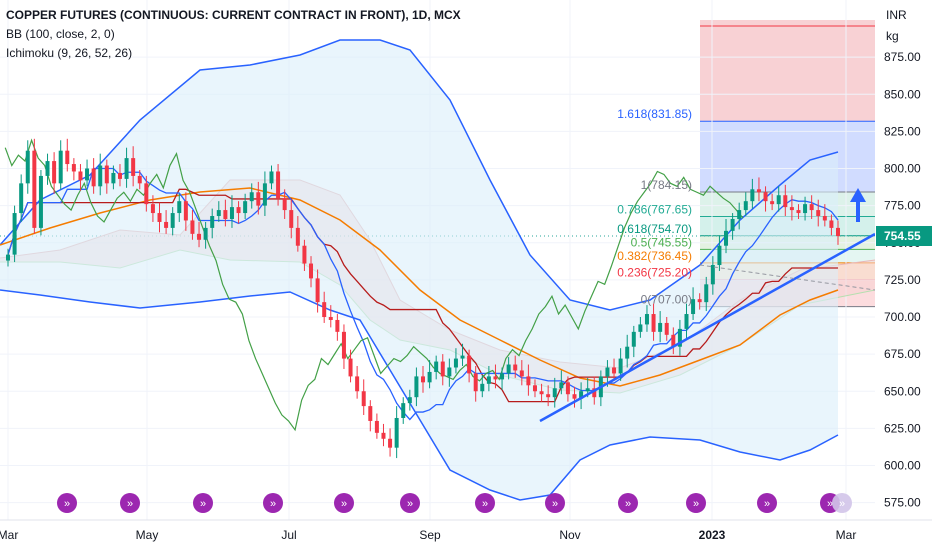  What do you see at coordinates (902, 466) in the screenshot?
I see `price-tick-label: 600.00` at bounding box center [902, 466].